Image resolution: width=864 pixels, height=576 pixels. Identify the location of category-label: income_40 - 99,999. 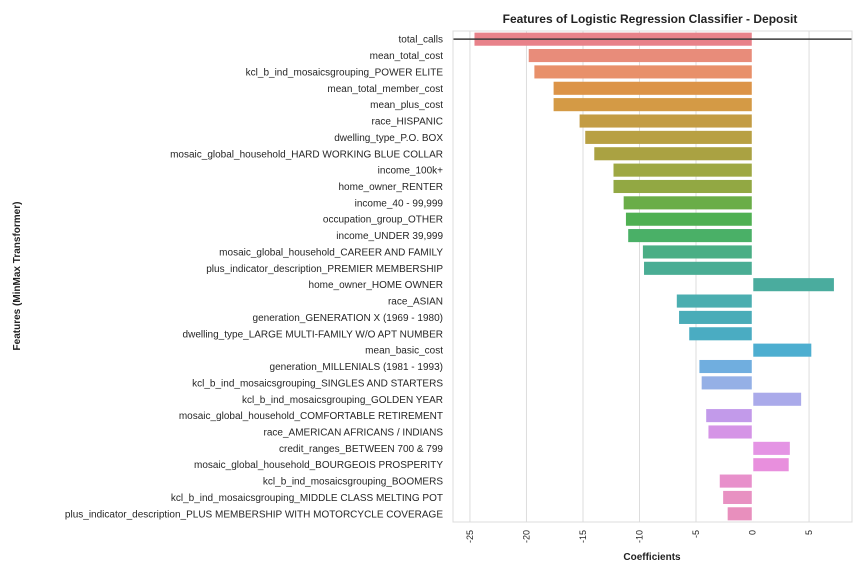
(399, 203).